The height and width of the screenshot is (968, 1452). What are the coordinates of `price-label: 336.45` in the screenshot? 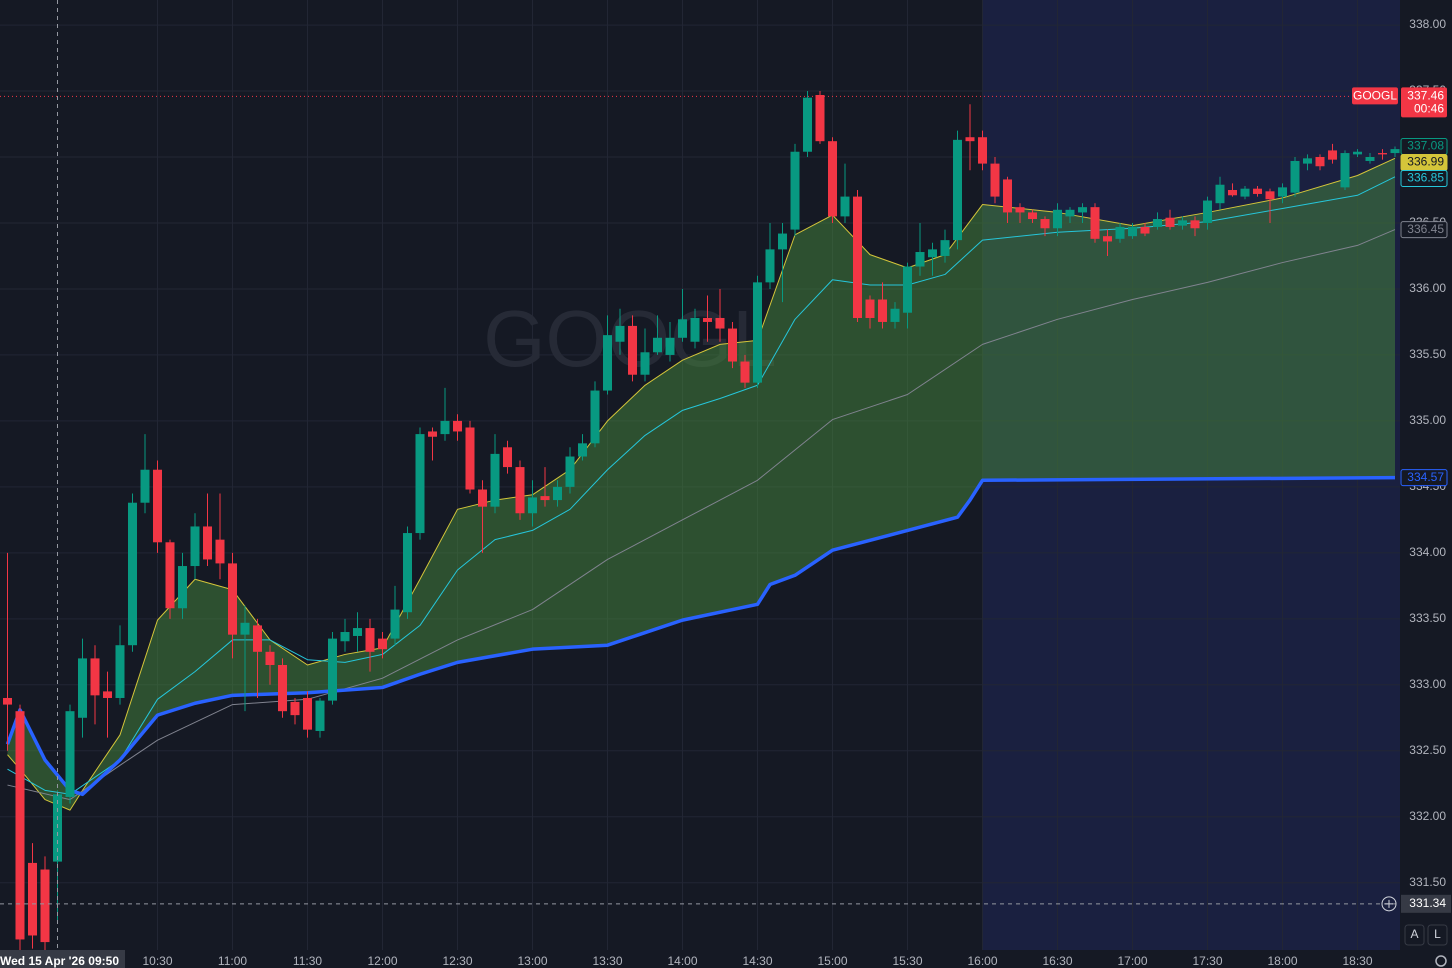 It's located at (1425, 229).